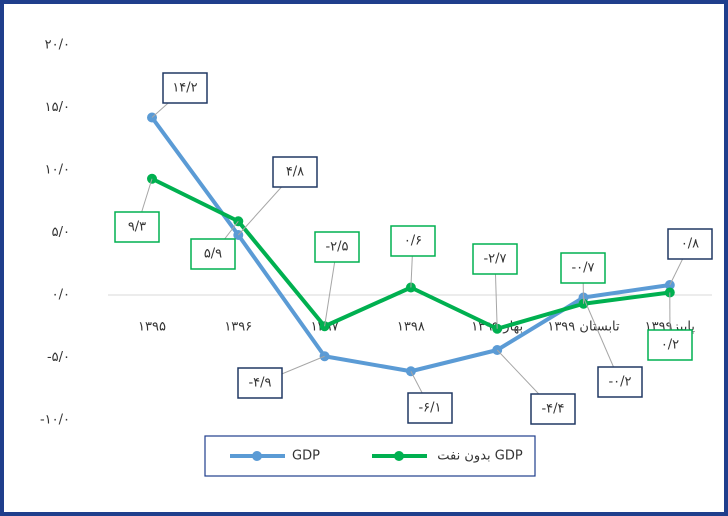  What do you see at coordinates (57, 45) in the screenshot?
I see `y-tick-label: ۲۰/۰` at bounding box center [57, 45].